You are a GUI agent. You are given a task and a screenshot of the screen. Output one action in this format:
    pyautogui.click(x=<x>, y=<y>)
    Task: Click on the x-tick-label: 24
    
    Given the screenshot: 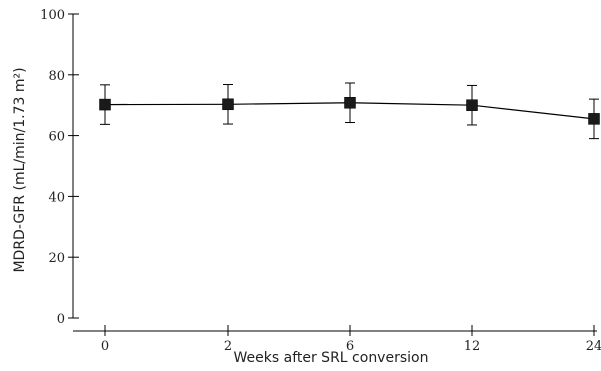 What is the action you would take?
    pyautogui.click(x=593, y=346)
    